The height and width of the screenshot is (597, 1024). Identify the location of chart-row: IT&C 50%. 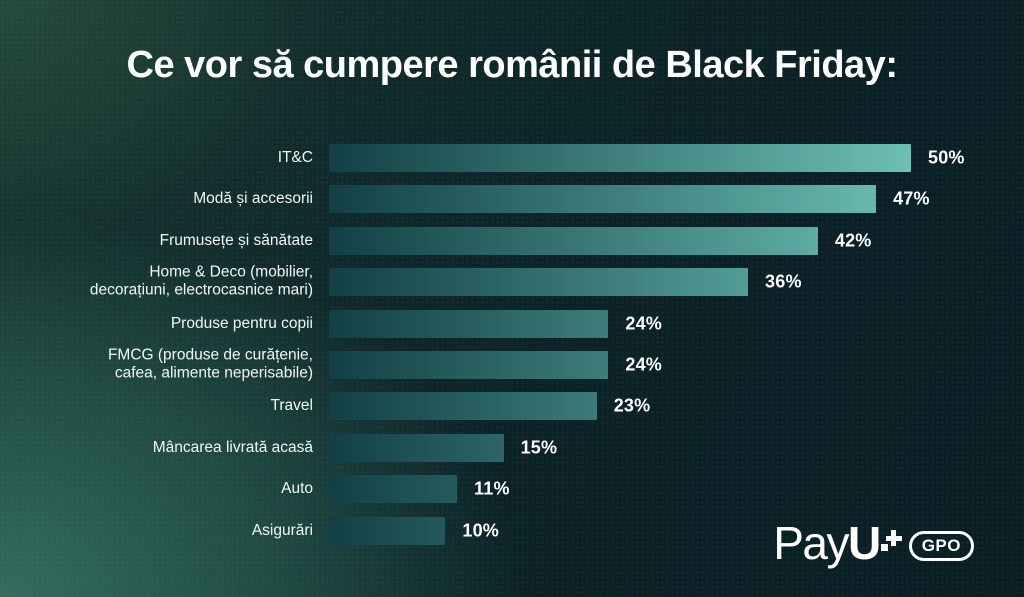
(512, 158).